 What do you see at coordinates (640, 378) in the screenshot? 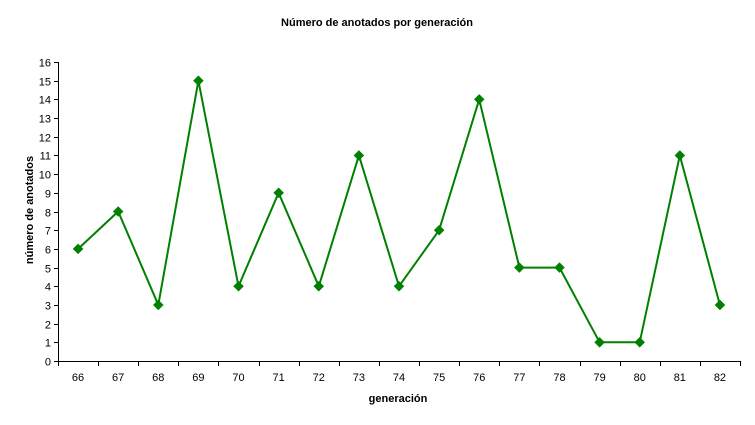
I see `x-tick-label: 80` at bounding box center [640, 378].